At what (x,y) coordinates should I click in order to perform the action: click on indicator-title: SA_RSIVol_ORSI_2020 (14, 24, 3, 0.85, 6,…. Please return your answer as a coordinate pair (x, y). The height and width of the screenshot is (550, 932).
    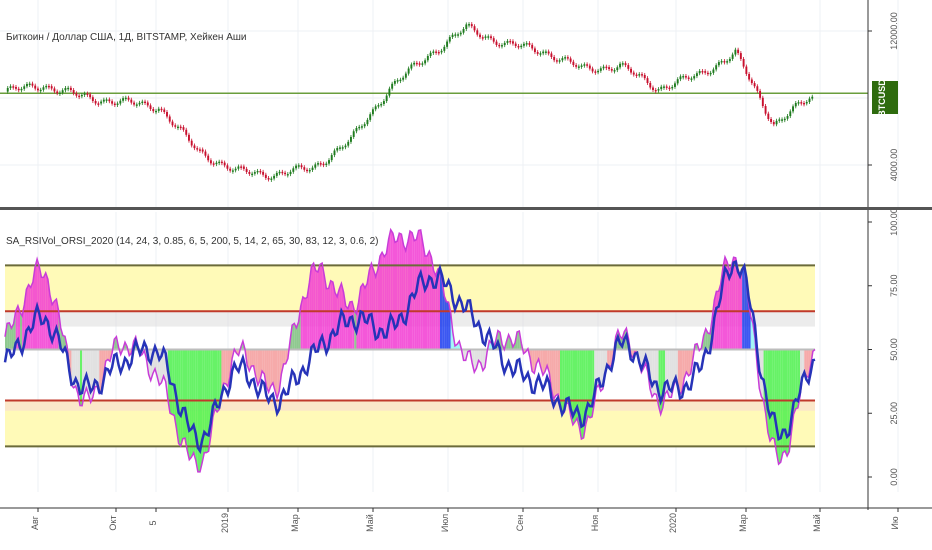
    Looking at the image, I should click on (192, 241).